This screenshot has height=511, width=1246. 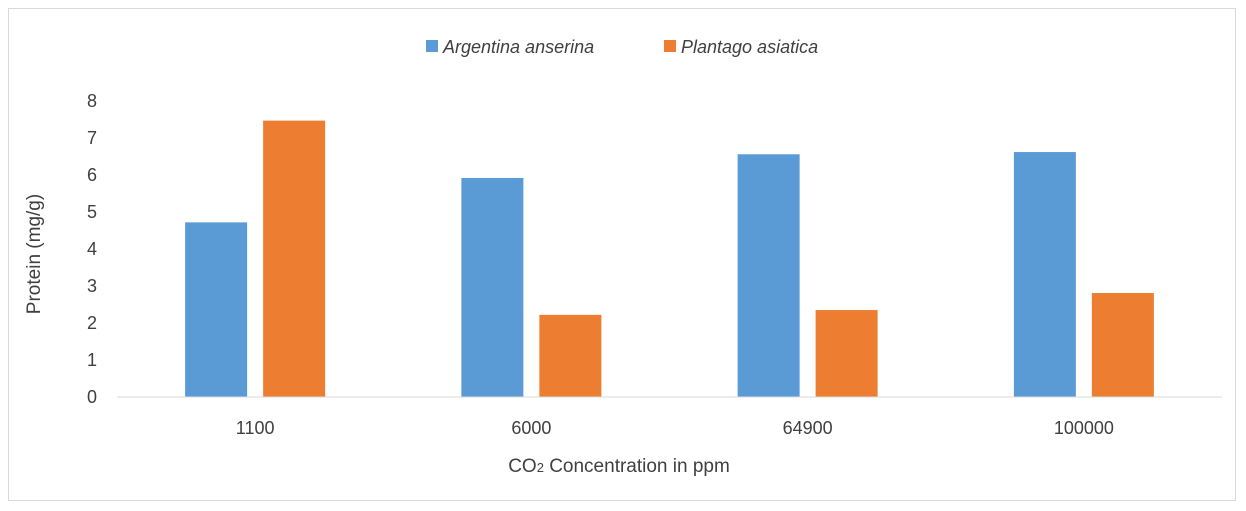 I want to click on y-tick-label: 0, so click(x=92, y=397).